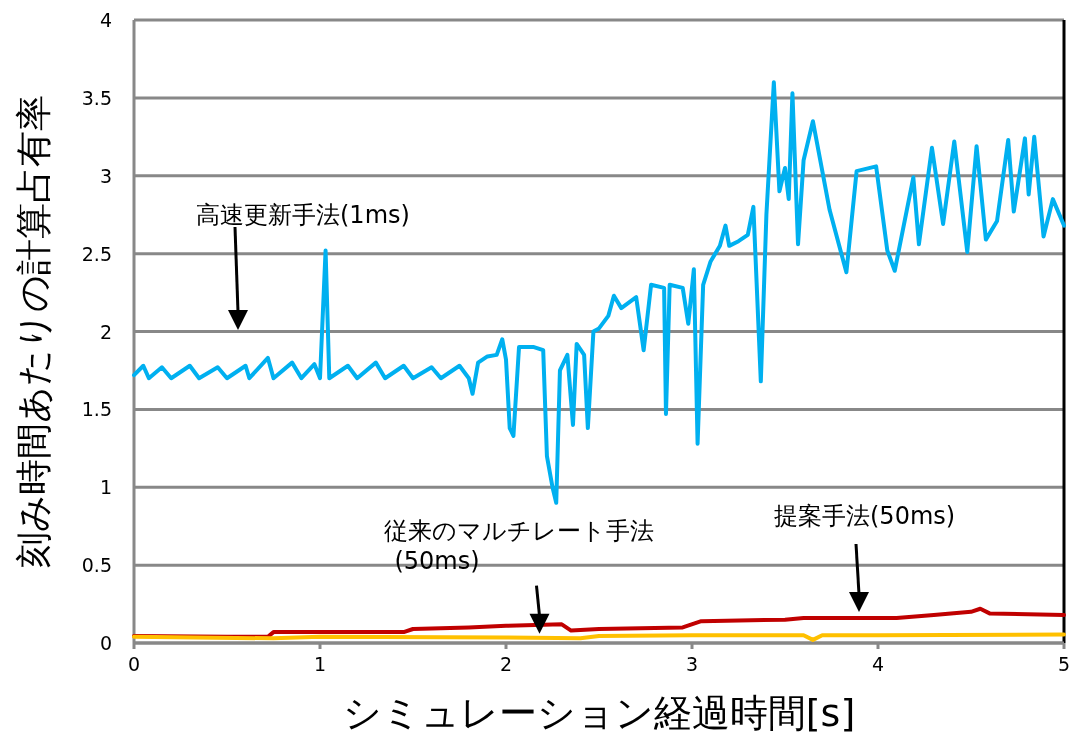 The width and height of the screenshot is (1072, 744). Describe the element at coordinates (105, 487) in the screenshot. I see `y-tick-label: 1` at that location.